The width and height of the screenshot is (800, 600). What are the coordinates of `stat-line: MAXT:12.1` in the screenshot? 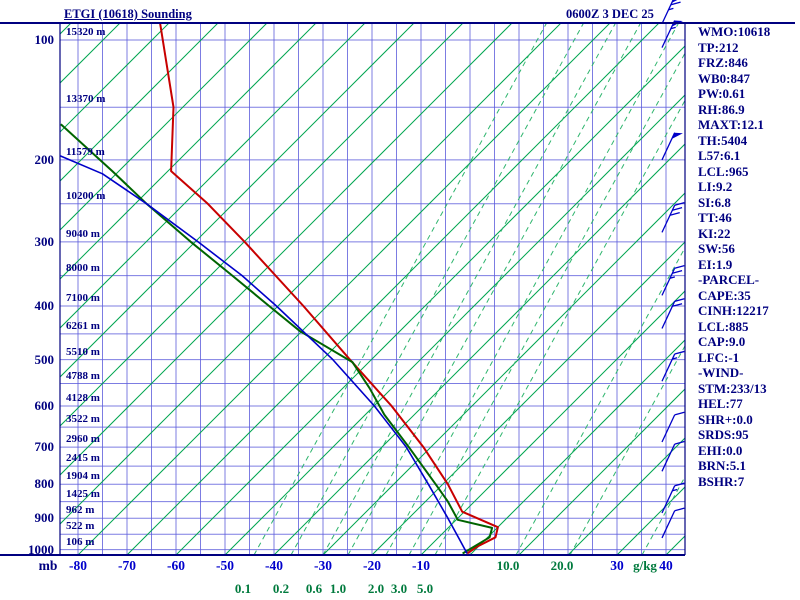 It's located at (731, 124).